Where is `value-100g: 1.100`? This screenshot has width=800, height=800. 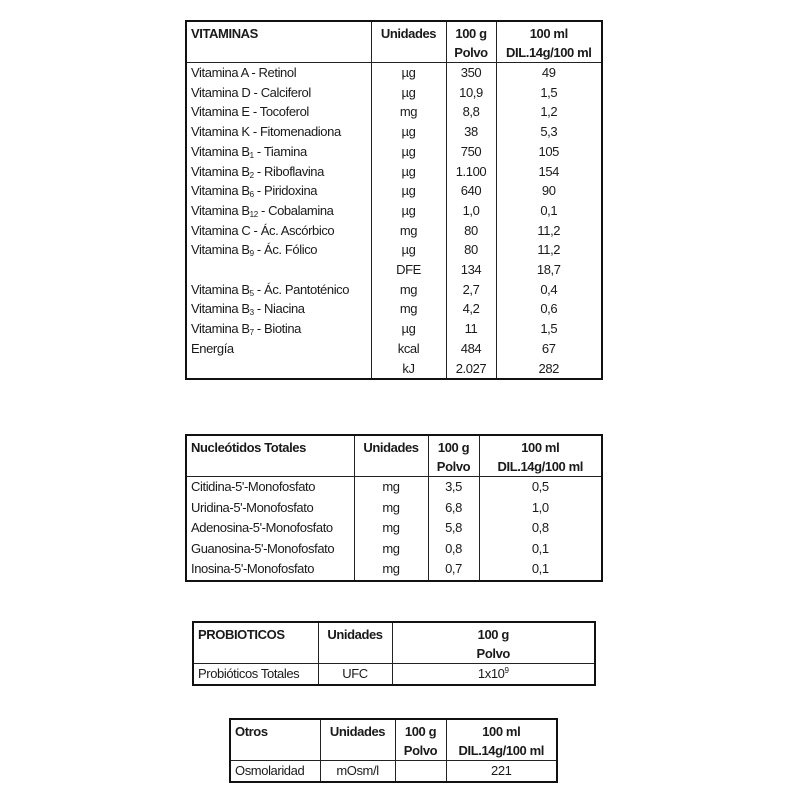
value-100g: 1.100 is located at coordinates (470, 171).